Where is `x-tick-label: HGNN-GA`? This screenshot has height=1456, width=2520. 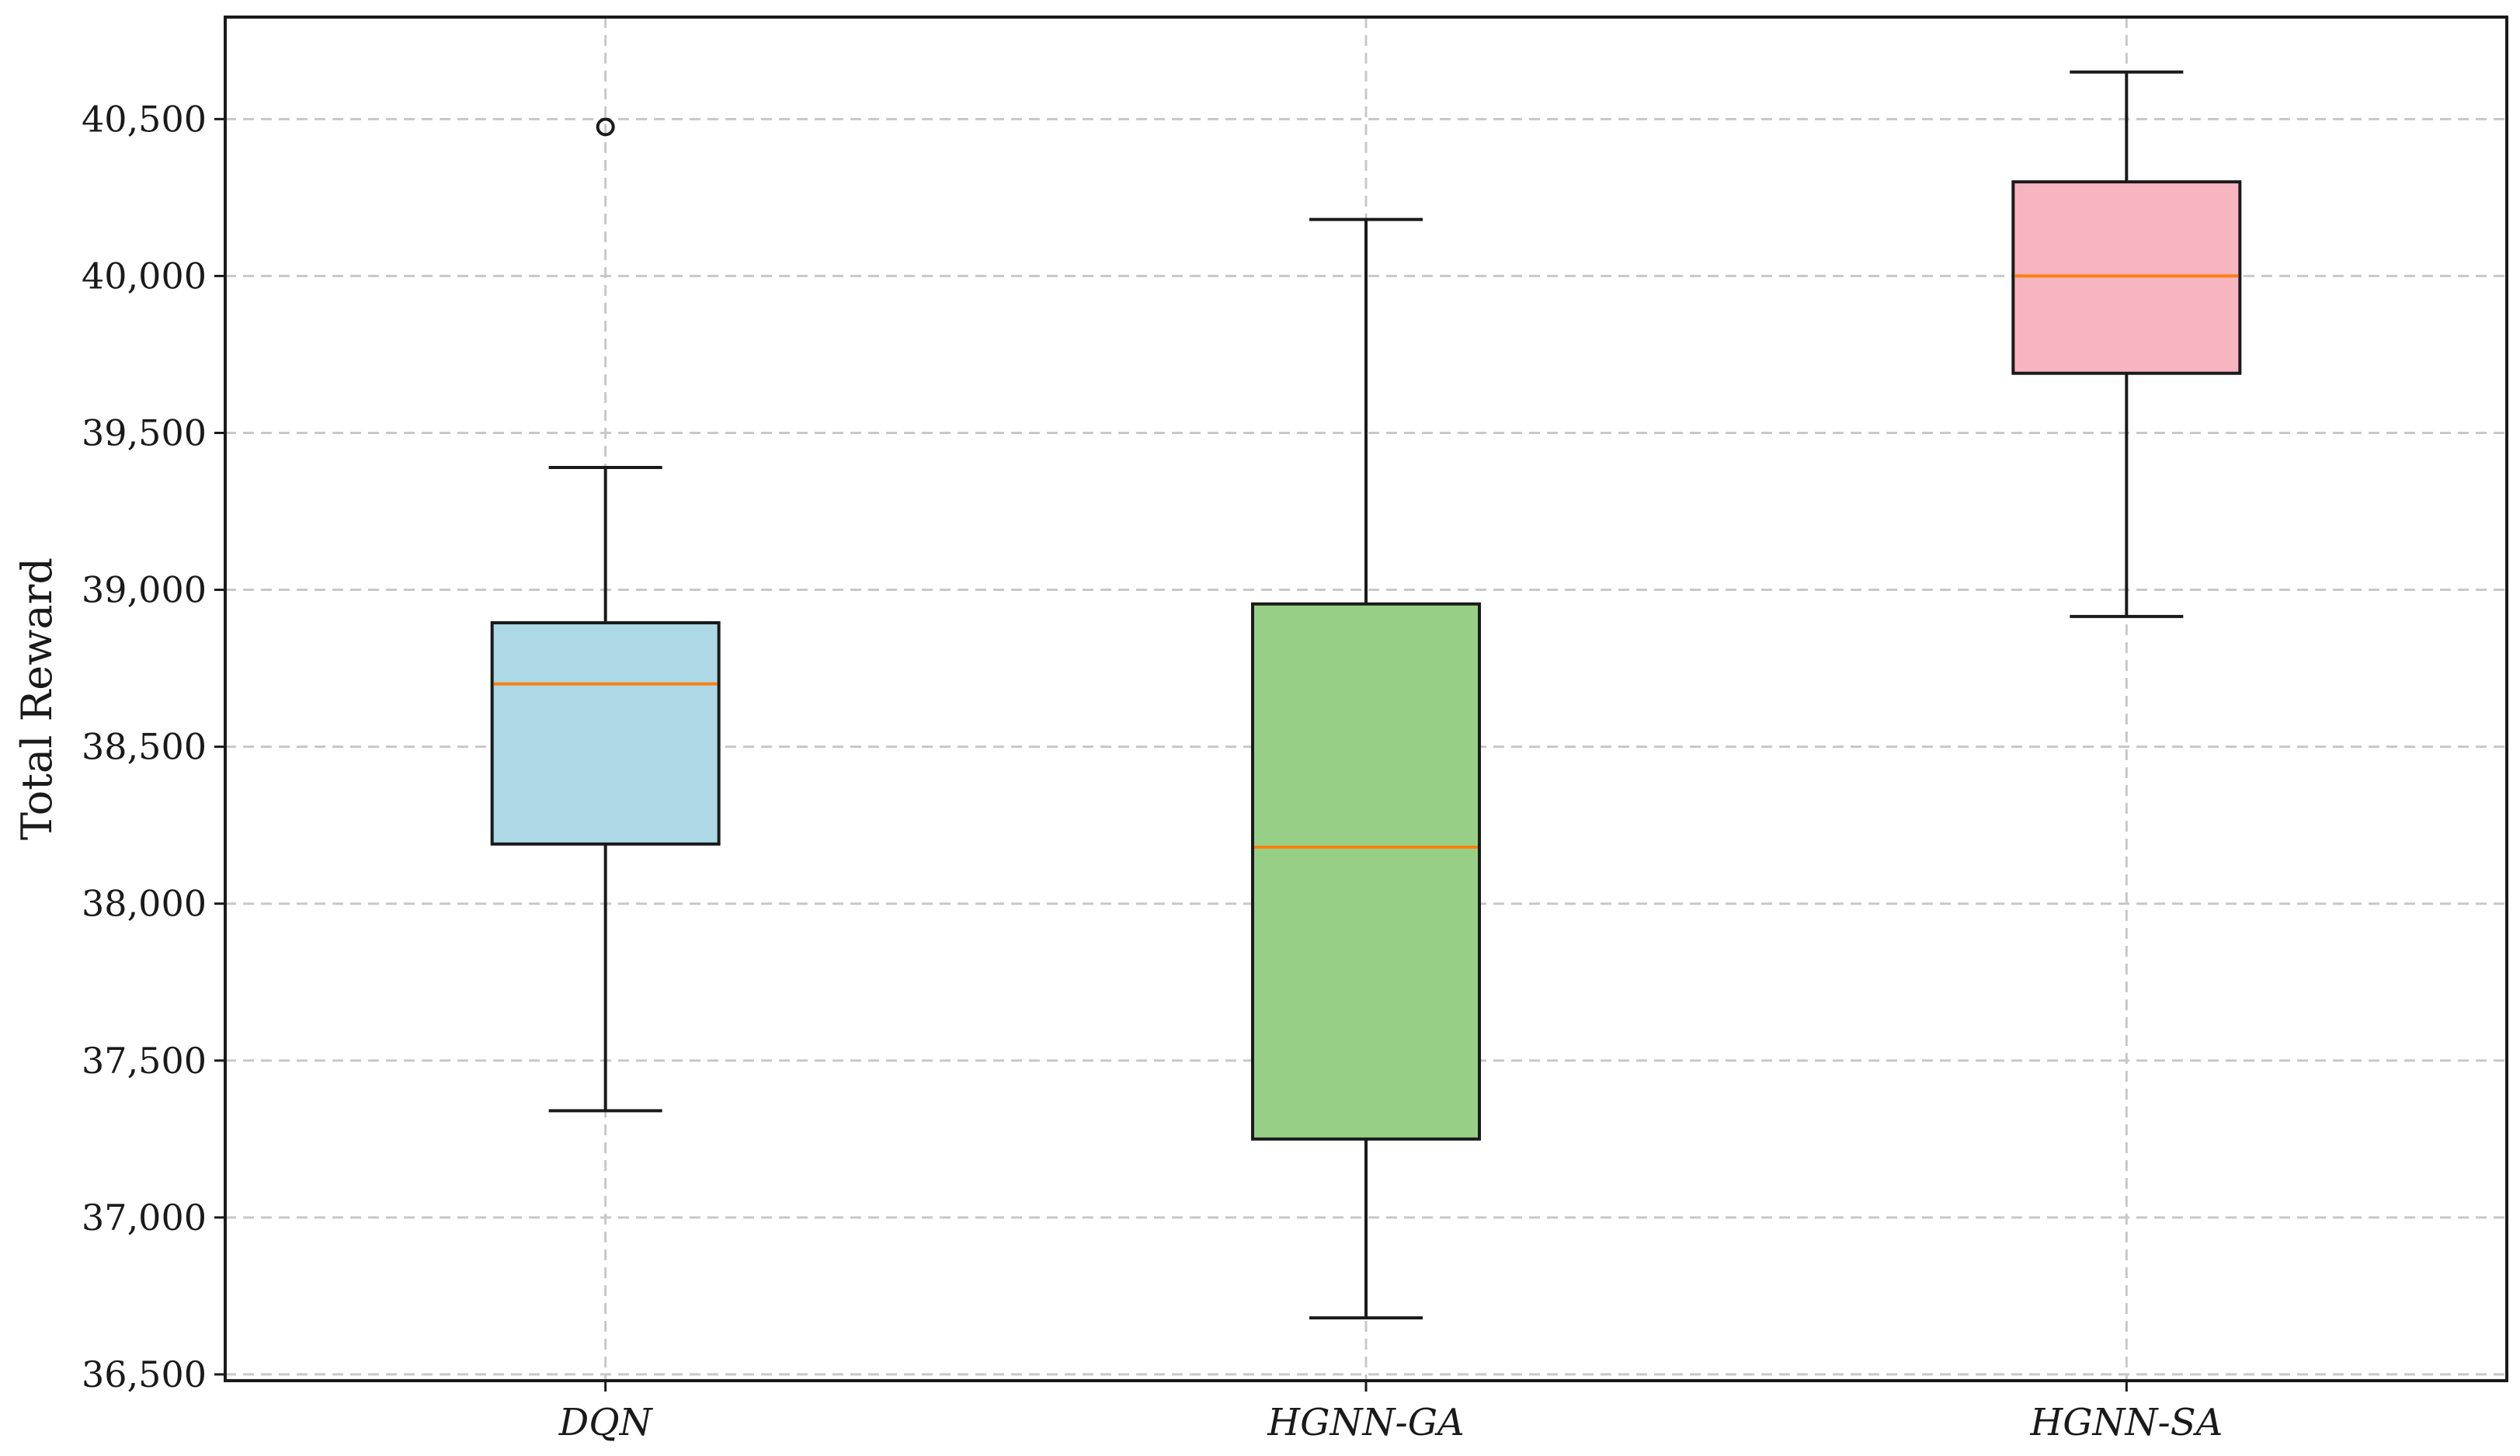
x-tick-label: HGNN-GA is located at coordinates (1365, 1422).